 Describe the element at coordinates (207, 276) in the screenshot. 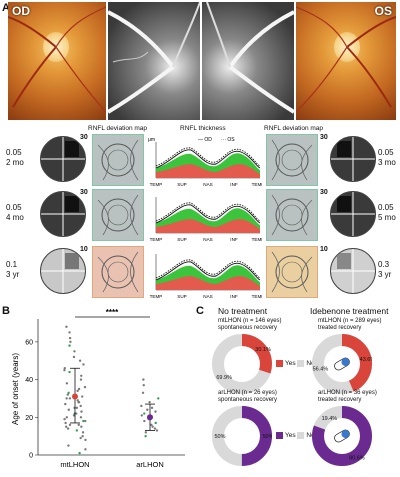

I see `rnfl-thickness-chart: TEMP SUP NAS INF TEMP` at that location.